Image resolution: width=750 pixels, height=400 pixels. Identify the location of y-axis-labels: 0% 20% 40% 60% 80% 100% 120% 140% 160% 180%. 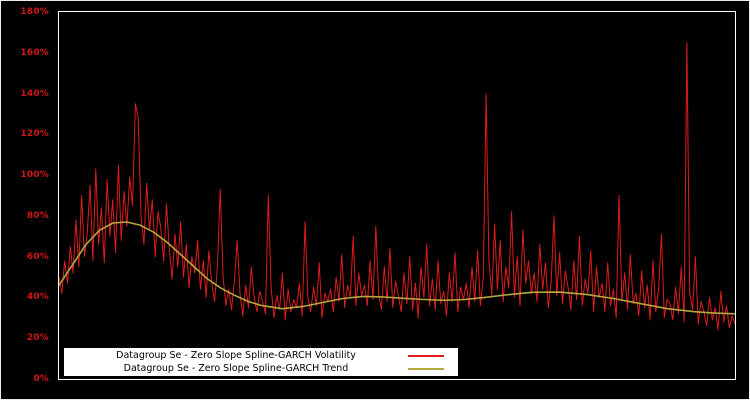
(27, 195).